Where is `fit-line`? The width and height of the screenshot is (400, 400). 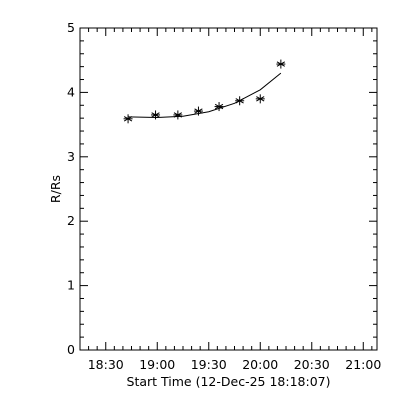
fit-line is located at coordinates (205, 95).